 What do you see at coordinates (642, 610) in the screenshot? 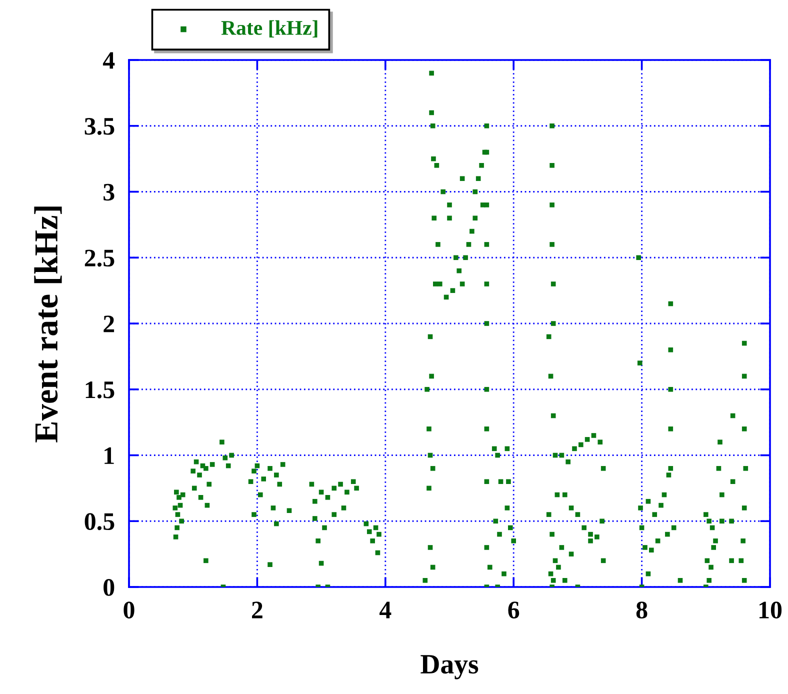
I see `x-tick-label: 8` at bounding box center [642, 610].